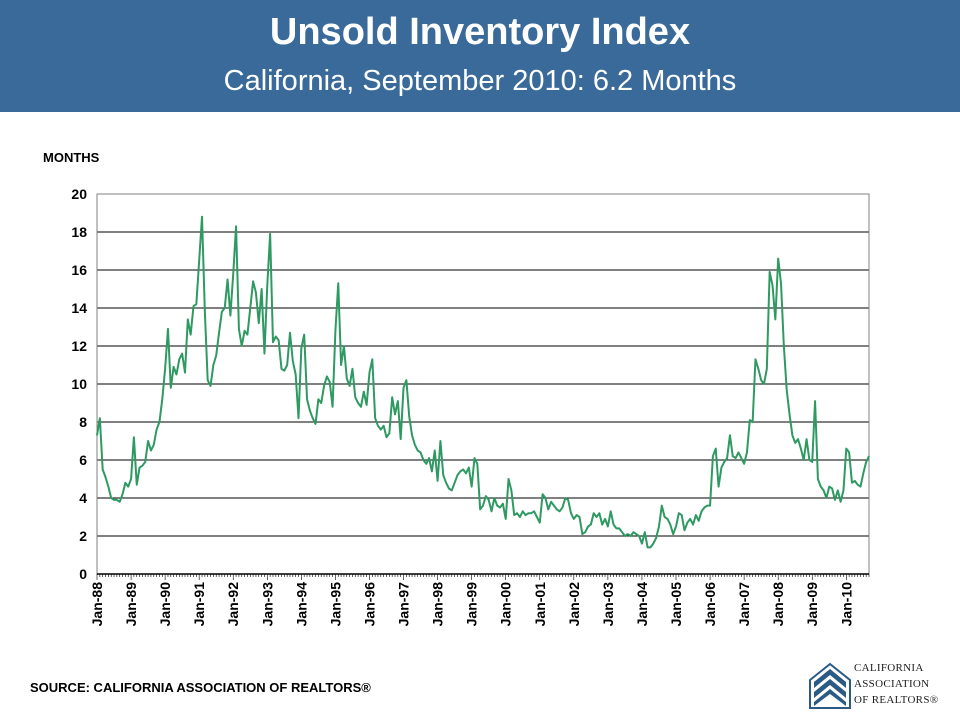 The width and height of the screenshot is (960, 720). I want to click on y-tick-label: 18, so click(79, 232).